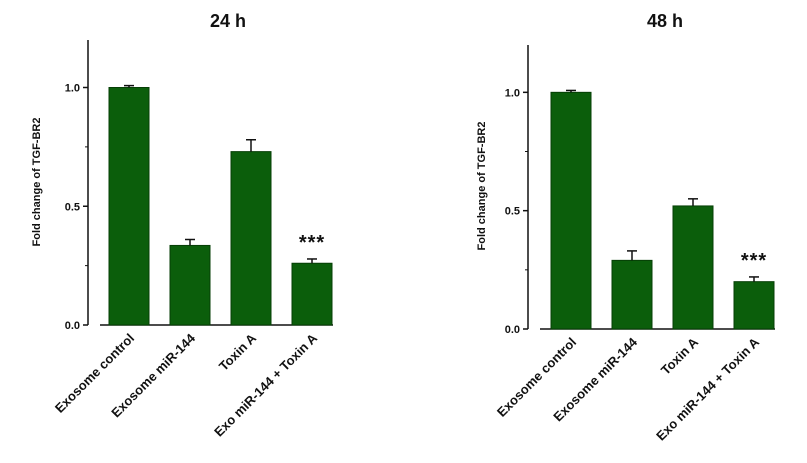 This screenshot has height=463, width=807. What do you see at coordinates (228, 21) in the screenshot?
I see `chart-title: 24 h` at bounding box center [228, 21].